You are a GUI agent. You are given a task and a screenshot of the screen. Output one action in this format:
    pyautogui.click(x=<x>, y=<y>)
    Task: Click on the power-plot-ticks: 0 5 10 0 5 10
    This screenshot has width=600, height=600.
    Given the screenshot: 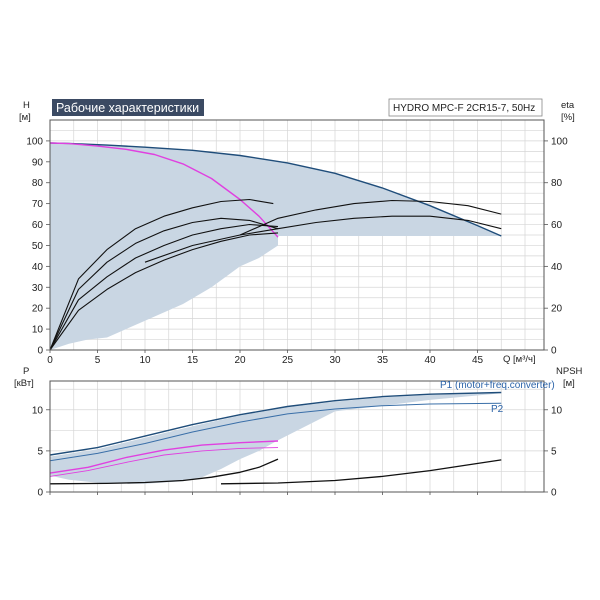 What is the action you would take?
    pyautogui.click(x=297, y=451)
    